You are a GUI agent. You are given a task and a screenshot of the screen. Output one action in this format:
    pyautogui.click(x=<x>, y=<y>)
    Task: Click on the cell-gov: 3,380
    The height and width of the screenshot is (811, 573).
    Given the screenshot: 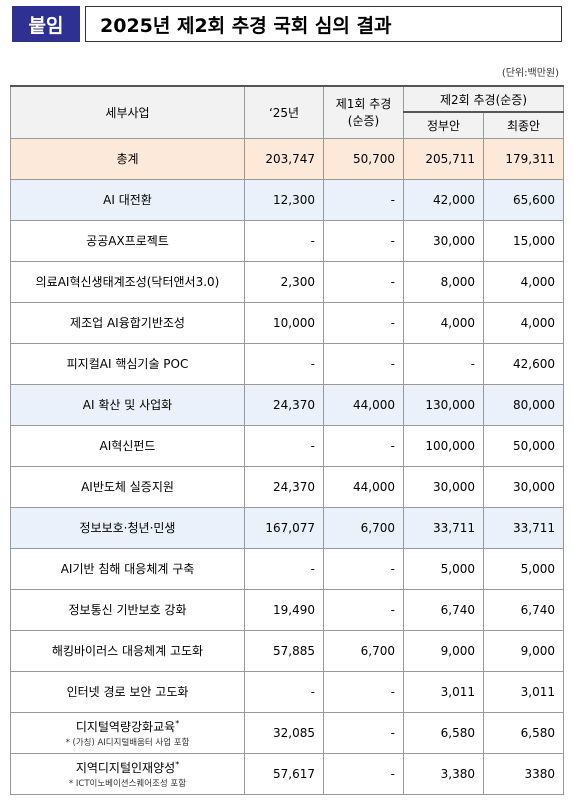 What is the action you would take?
    pyautogui.click(x=443, y=773)
    